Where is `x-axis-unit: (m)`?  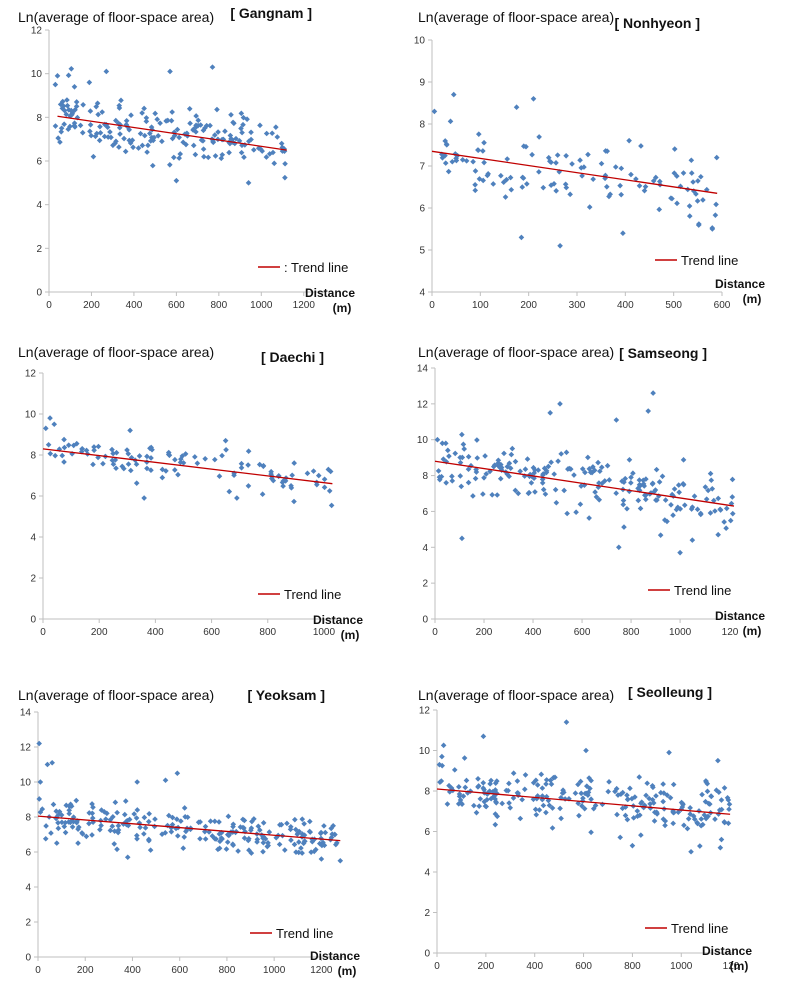 x-axis-unit: (m) is located at coordinates (752, 631).